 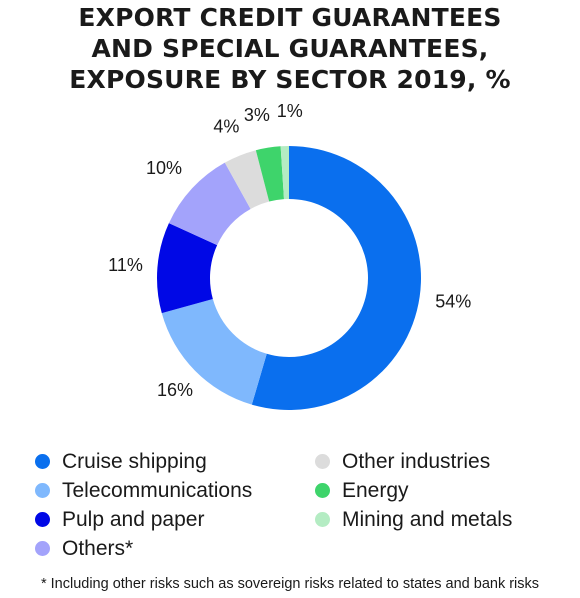 I want to click on data-label-others: 10%, so click(x=164, y=168).